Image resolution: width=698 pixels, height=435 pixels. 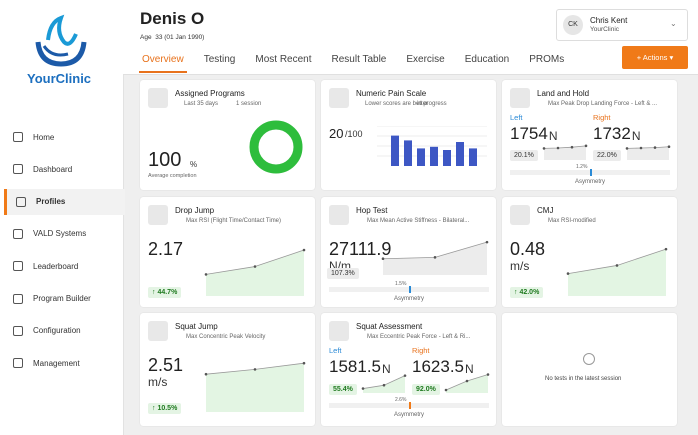 I want to click on card-title: CMJ, so click(x=545, y=210).